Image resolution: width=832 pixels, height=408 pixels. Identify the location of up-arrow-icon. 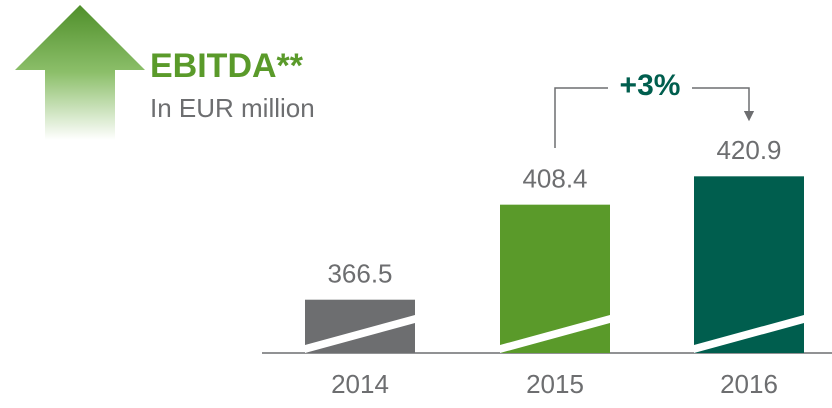
(80, 72).